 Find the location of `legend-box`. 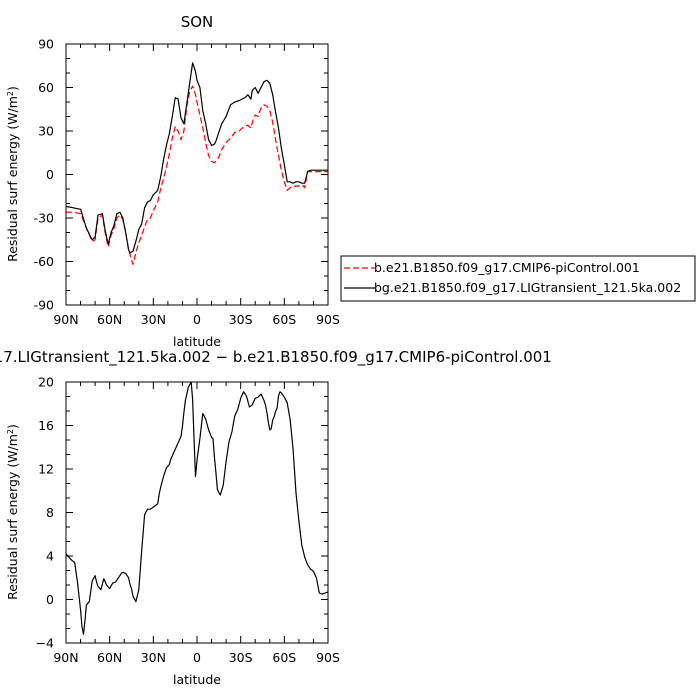

legend-box is located at coordinates (518, 278).